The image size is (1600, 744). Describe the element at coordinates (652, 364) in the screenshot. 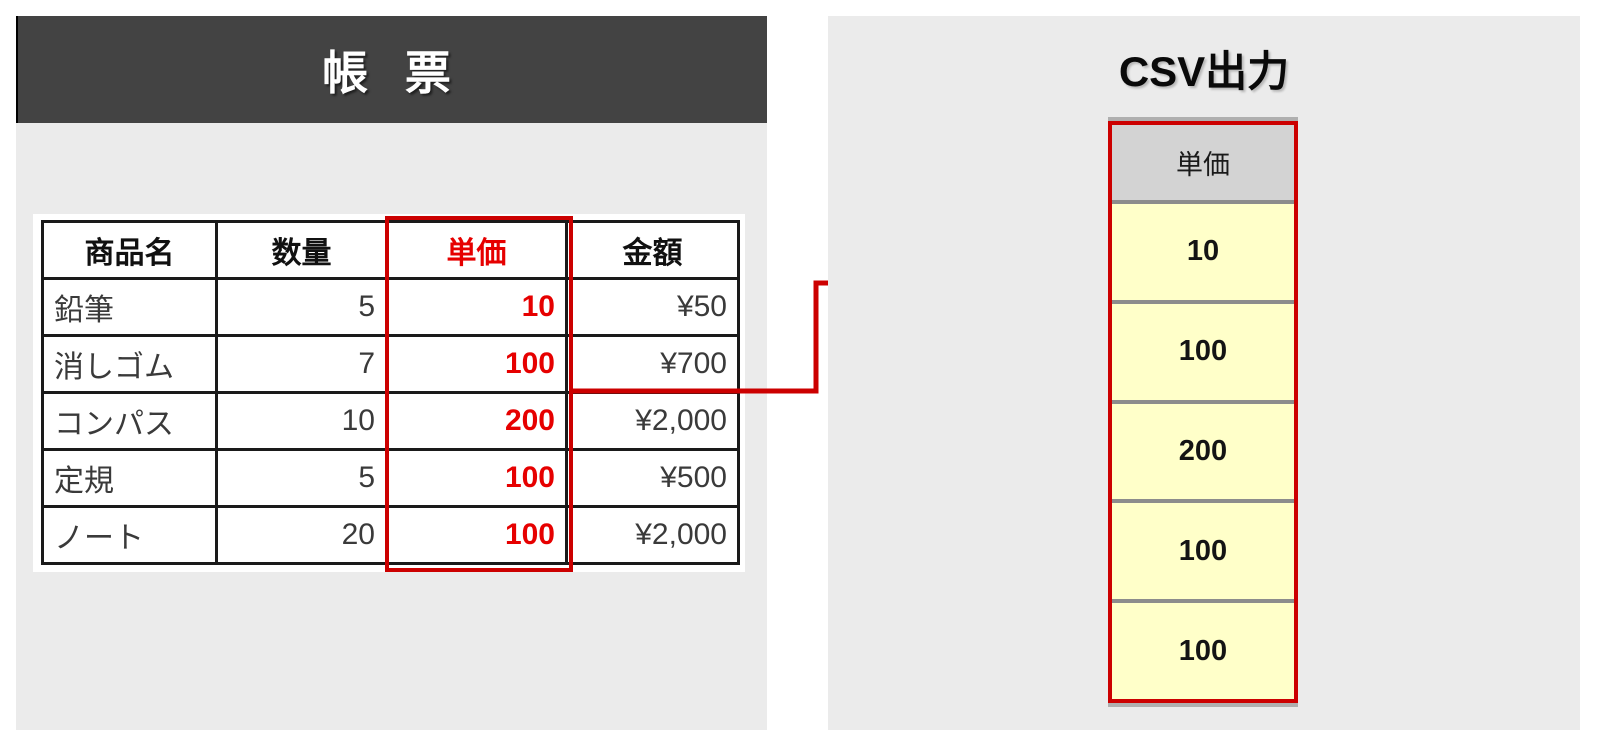

I see `amount-cell: ¥700` at that location.